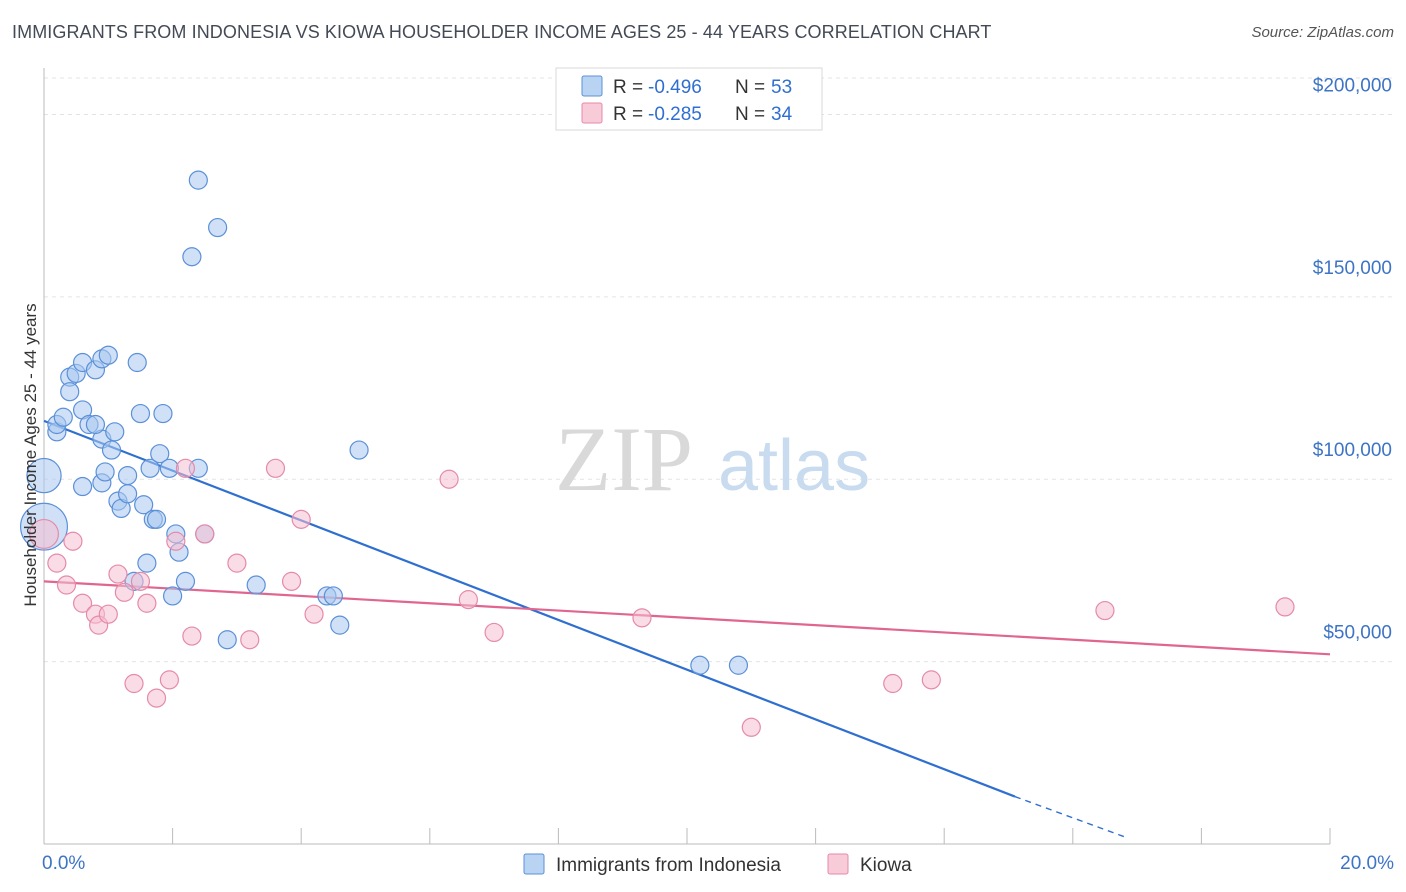  I want to click on bottom-legend: Immigrants from Indonesia Kiowa, so click(717, 864).